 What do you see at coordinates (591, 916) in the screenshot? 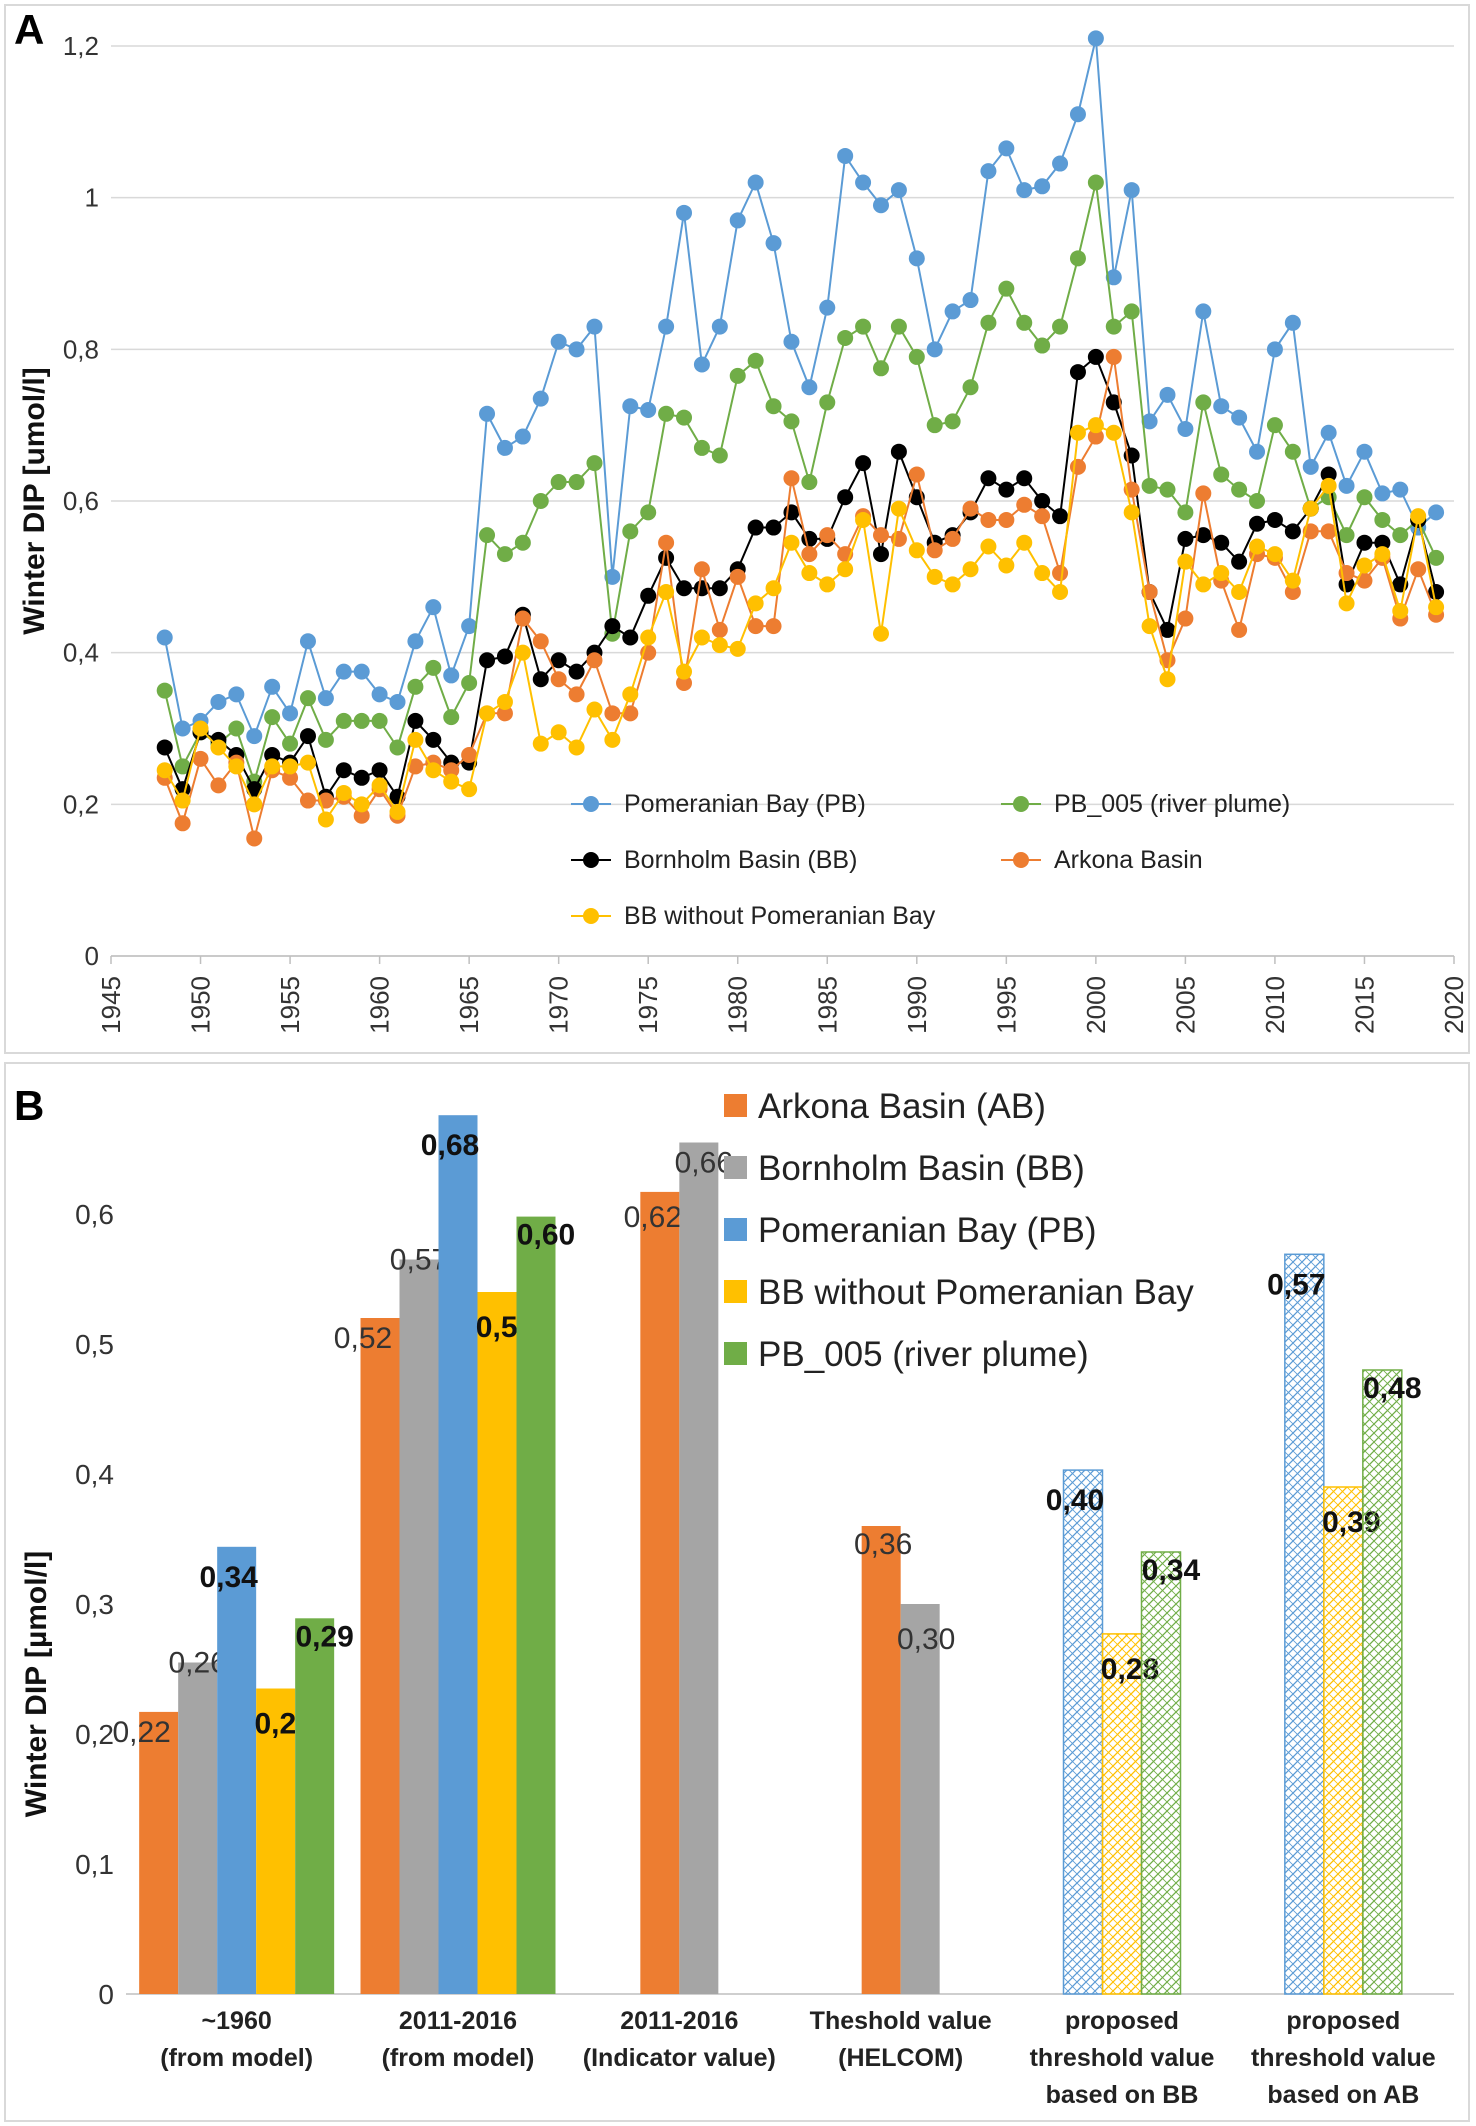
I see `legend-marker` at bounding box center [591, 916].